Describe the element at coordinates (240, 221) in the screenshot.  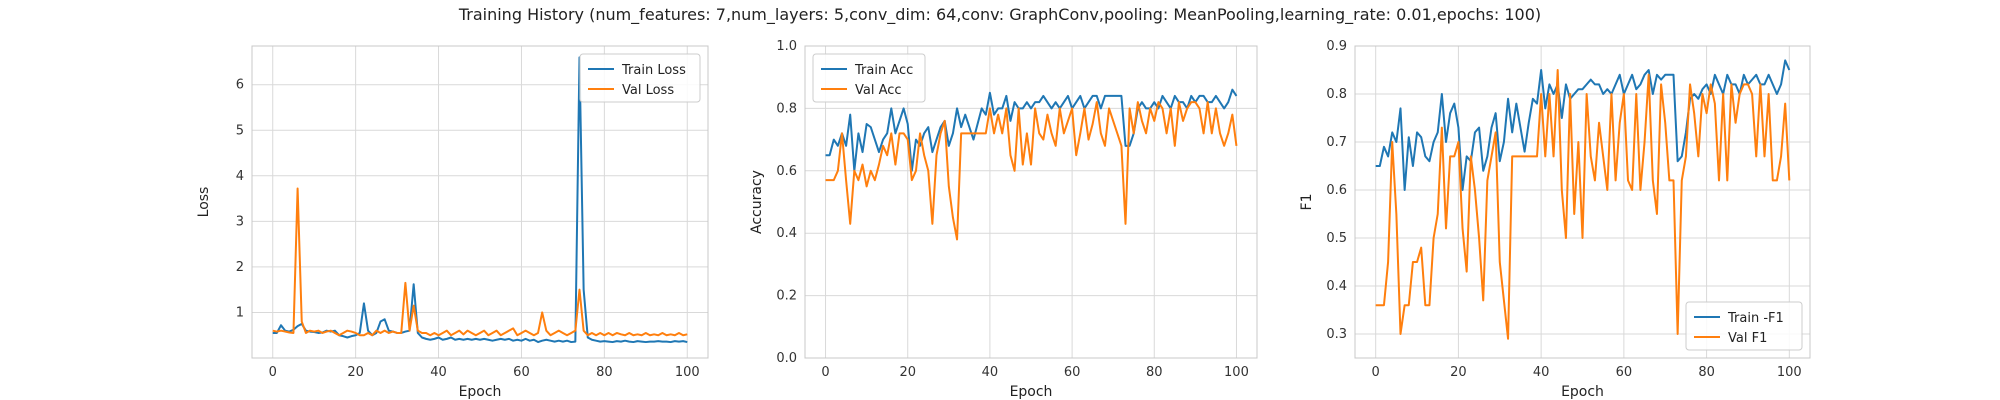
I see `y-tick-label: 3` at that location.